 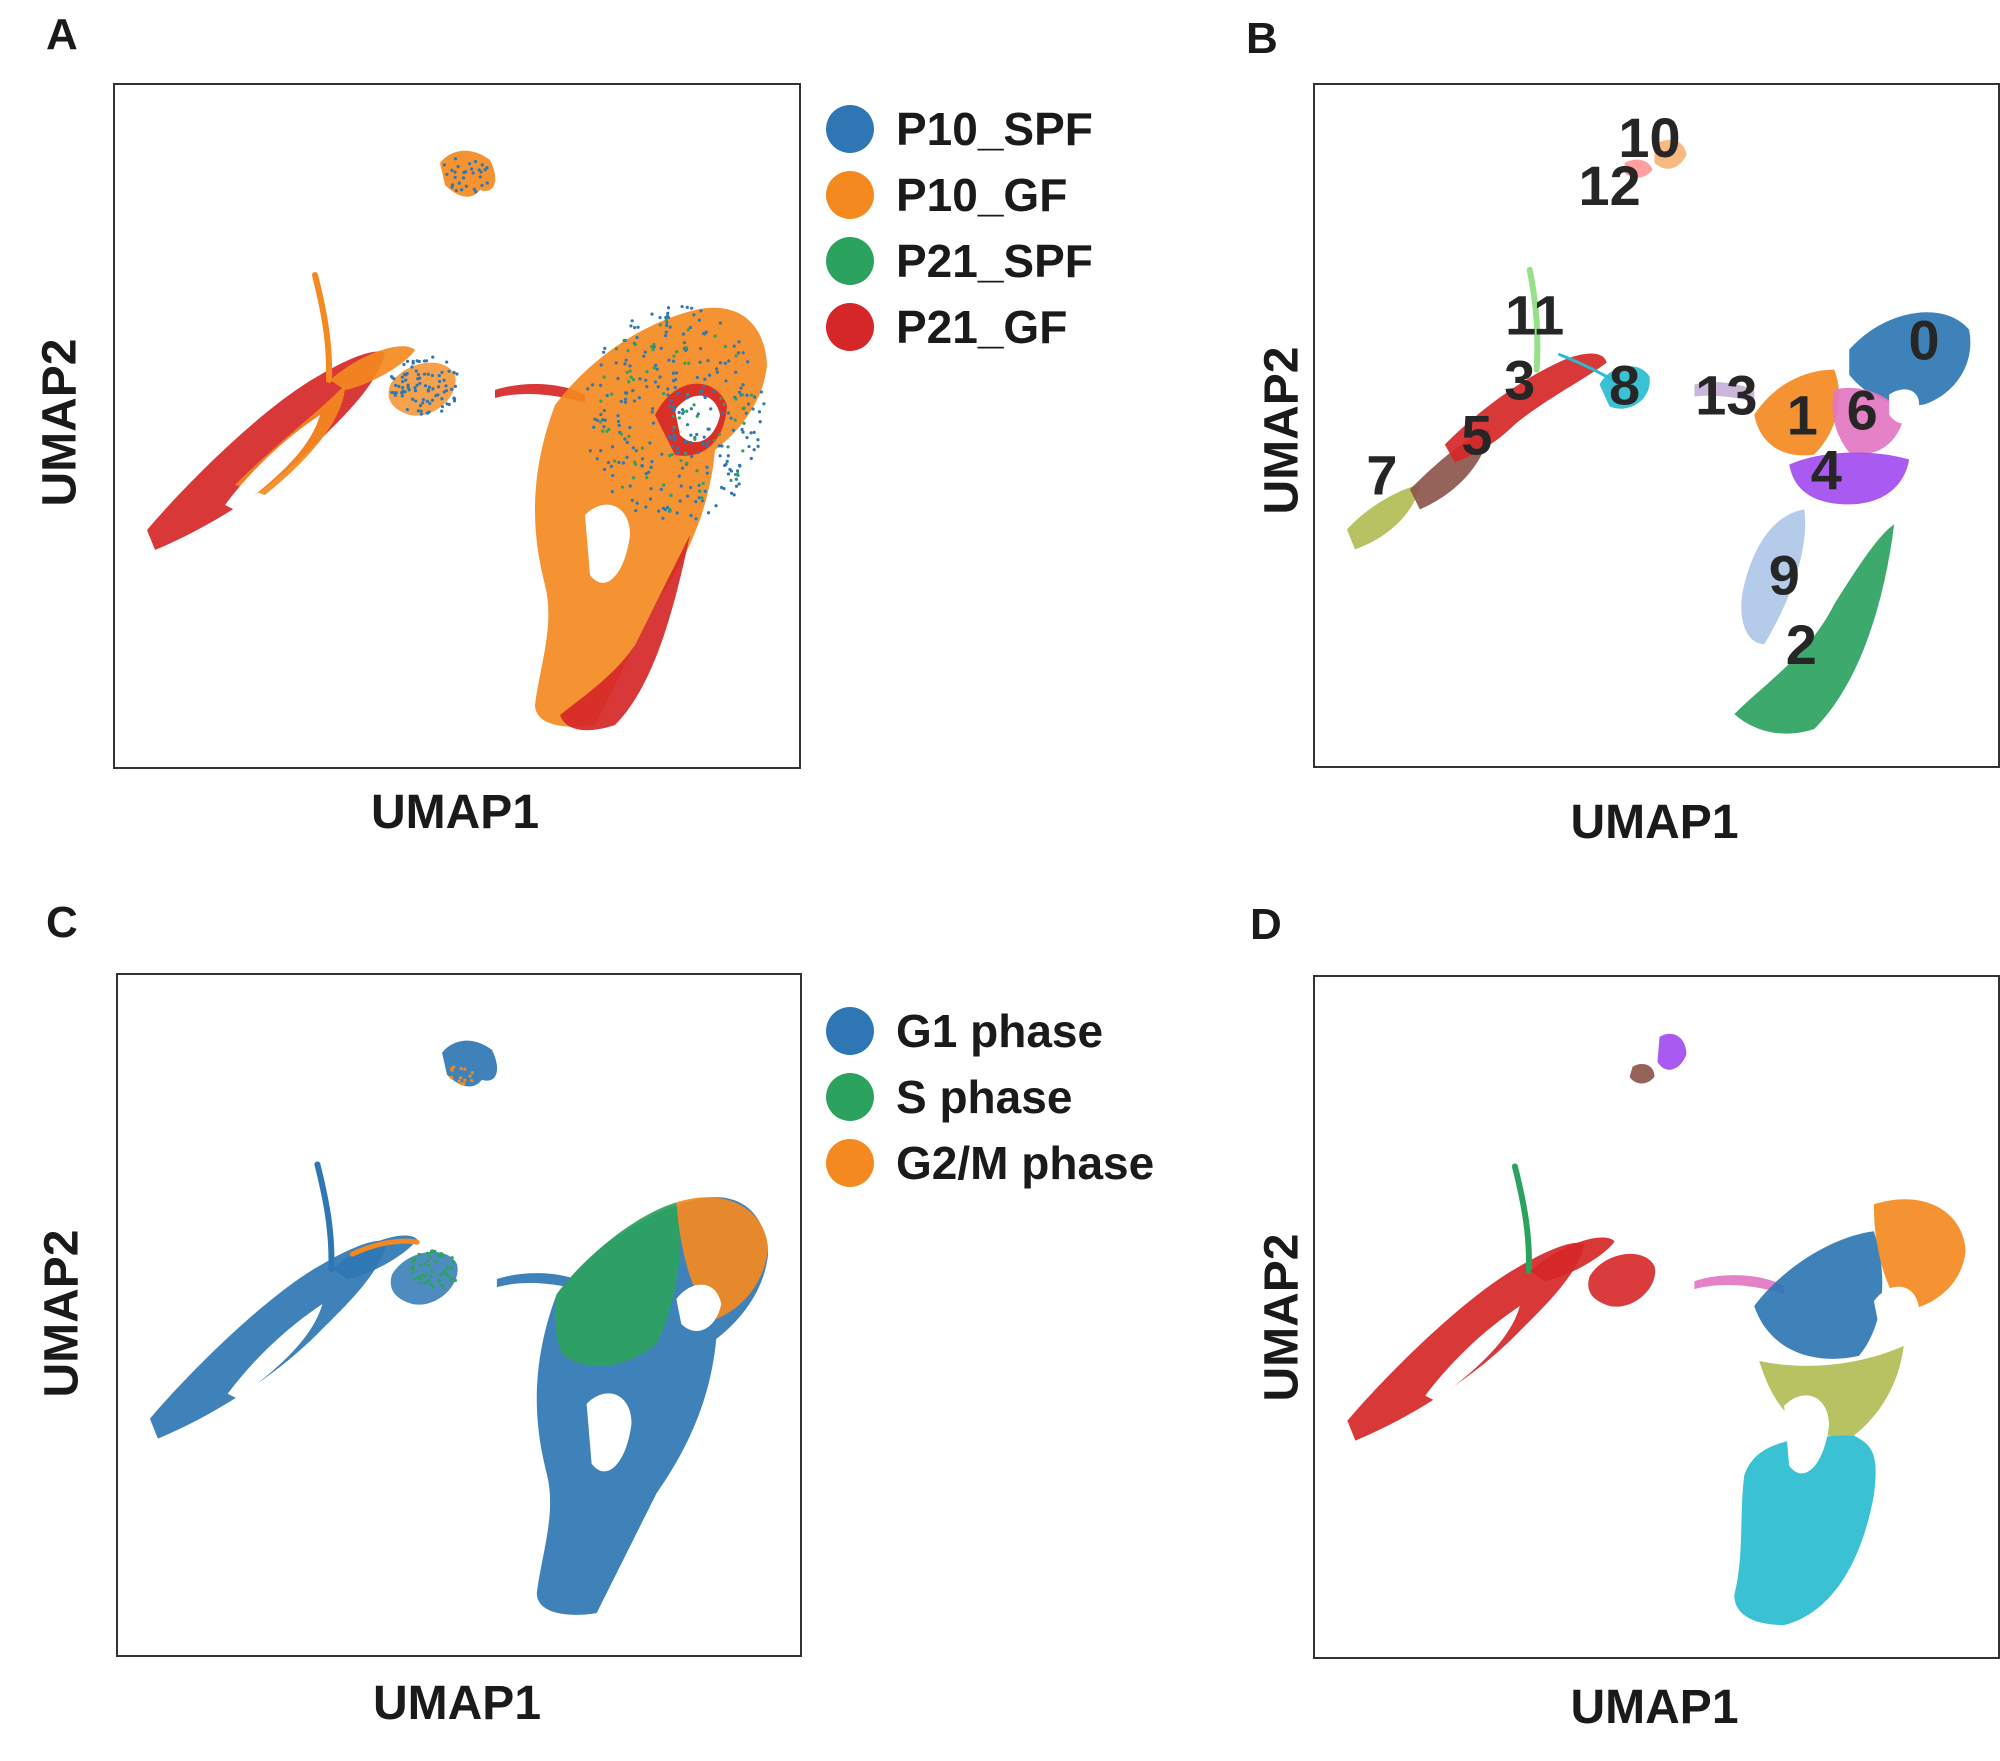 What do you see at coordinates (1282, 1317) in the screenshot?
I see `y-axis-label-d: UMAP2` at bounding box center [1282, 1317].